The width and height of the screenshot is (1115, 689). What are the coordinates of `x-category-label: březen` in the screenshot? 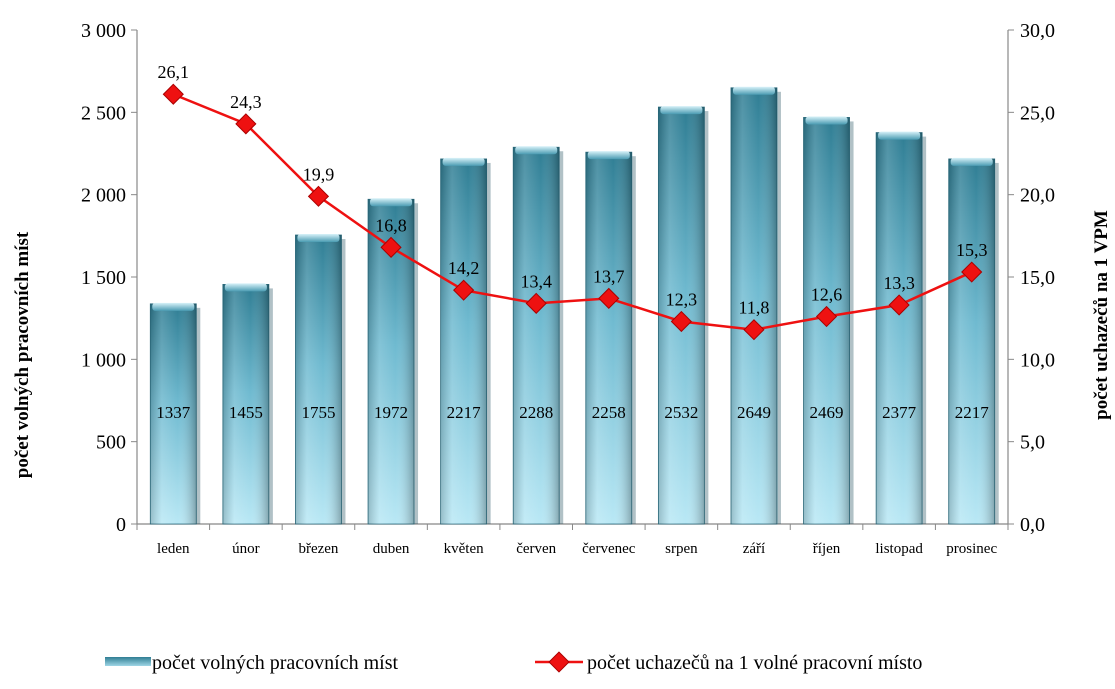 It's located at (318, 549).